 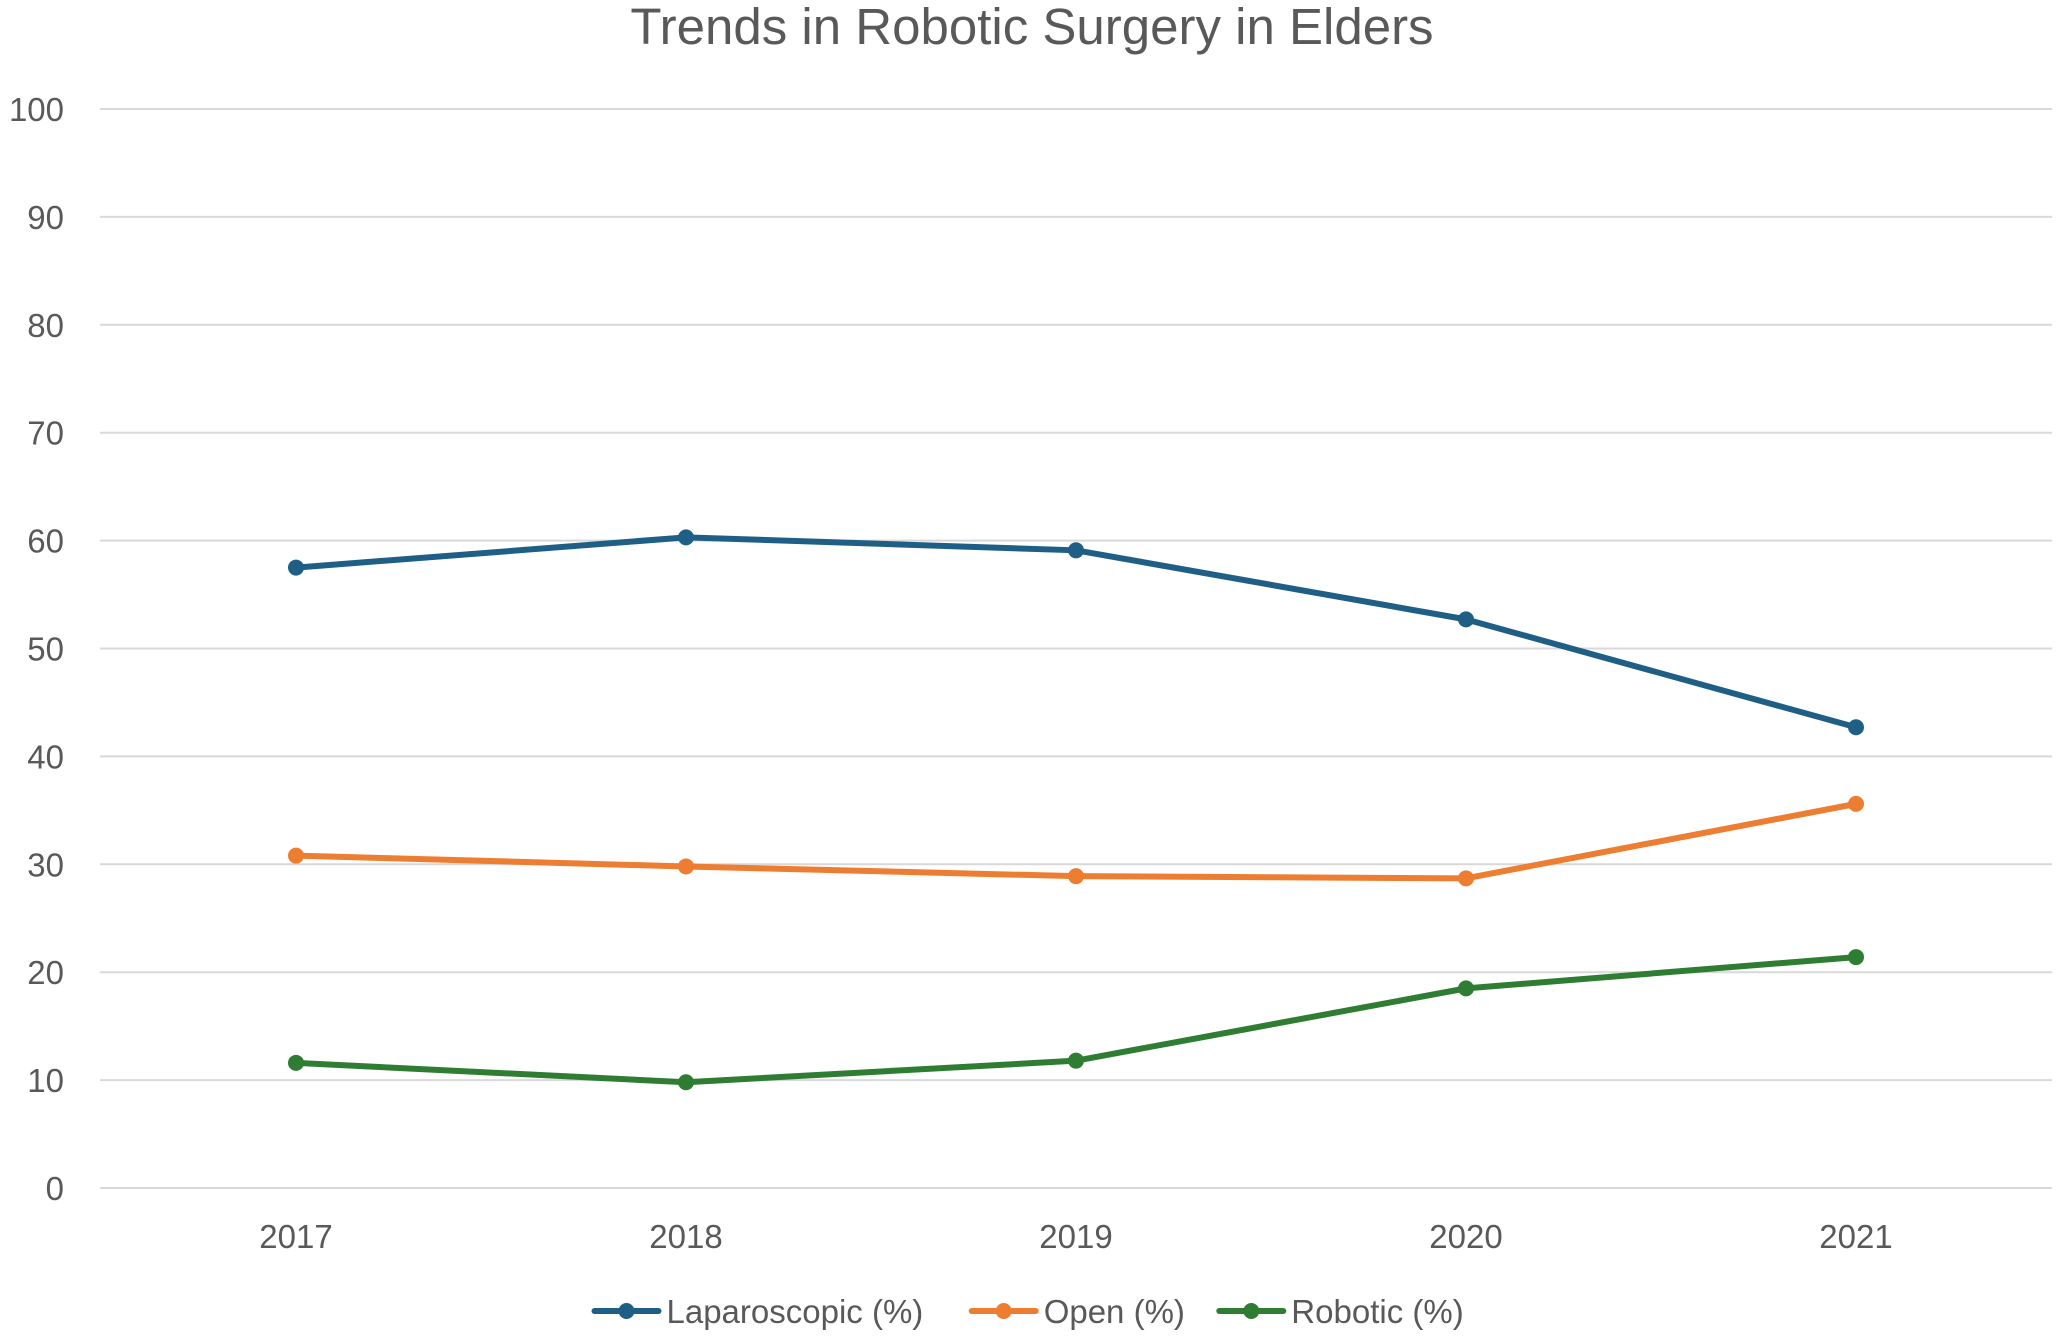 I want to click on y-tick-label: 0, so click(x=55, y=1188).